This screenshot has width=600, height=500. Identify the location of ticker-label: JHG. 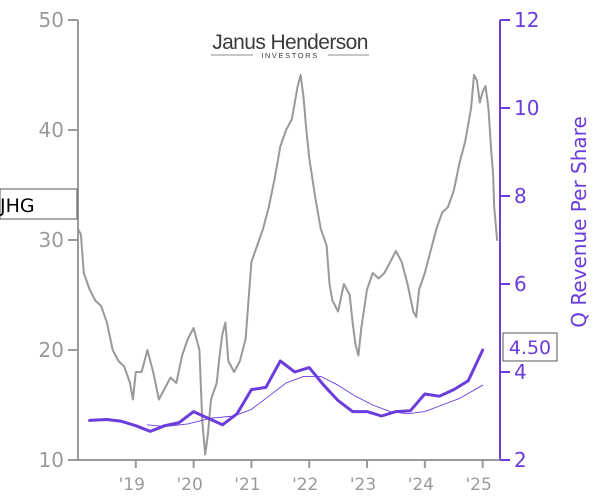
(17, 206).